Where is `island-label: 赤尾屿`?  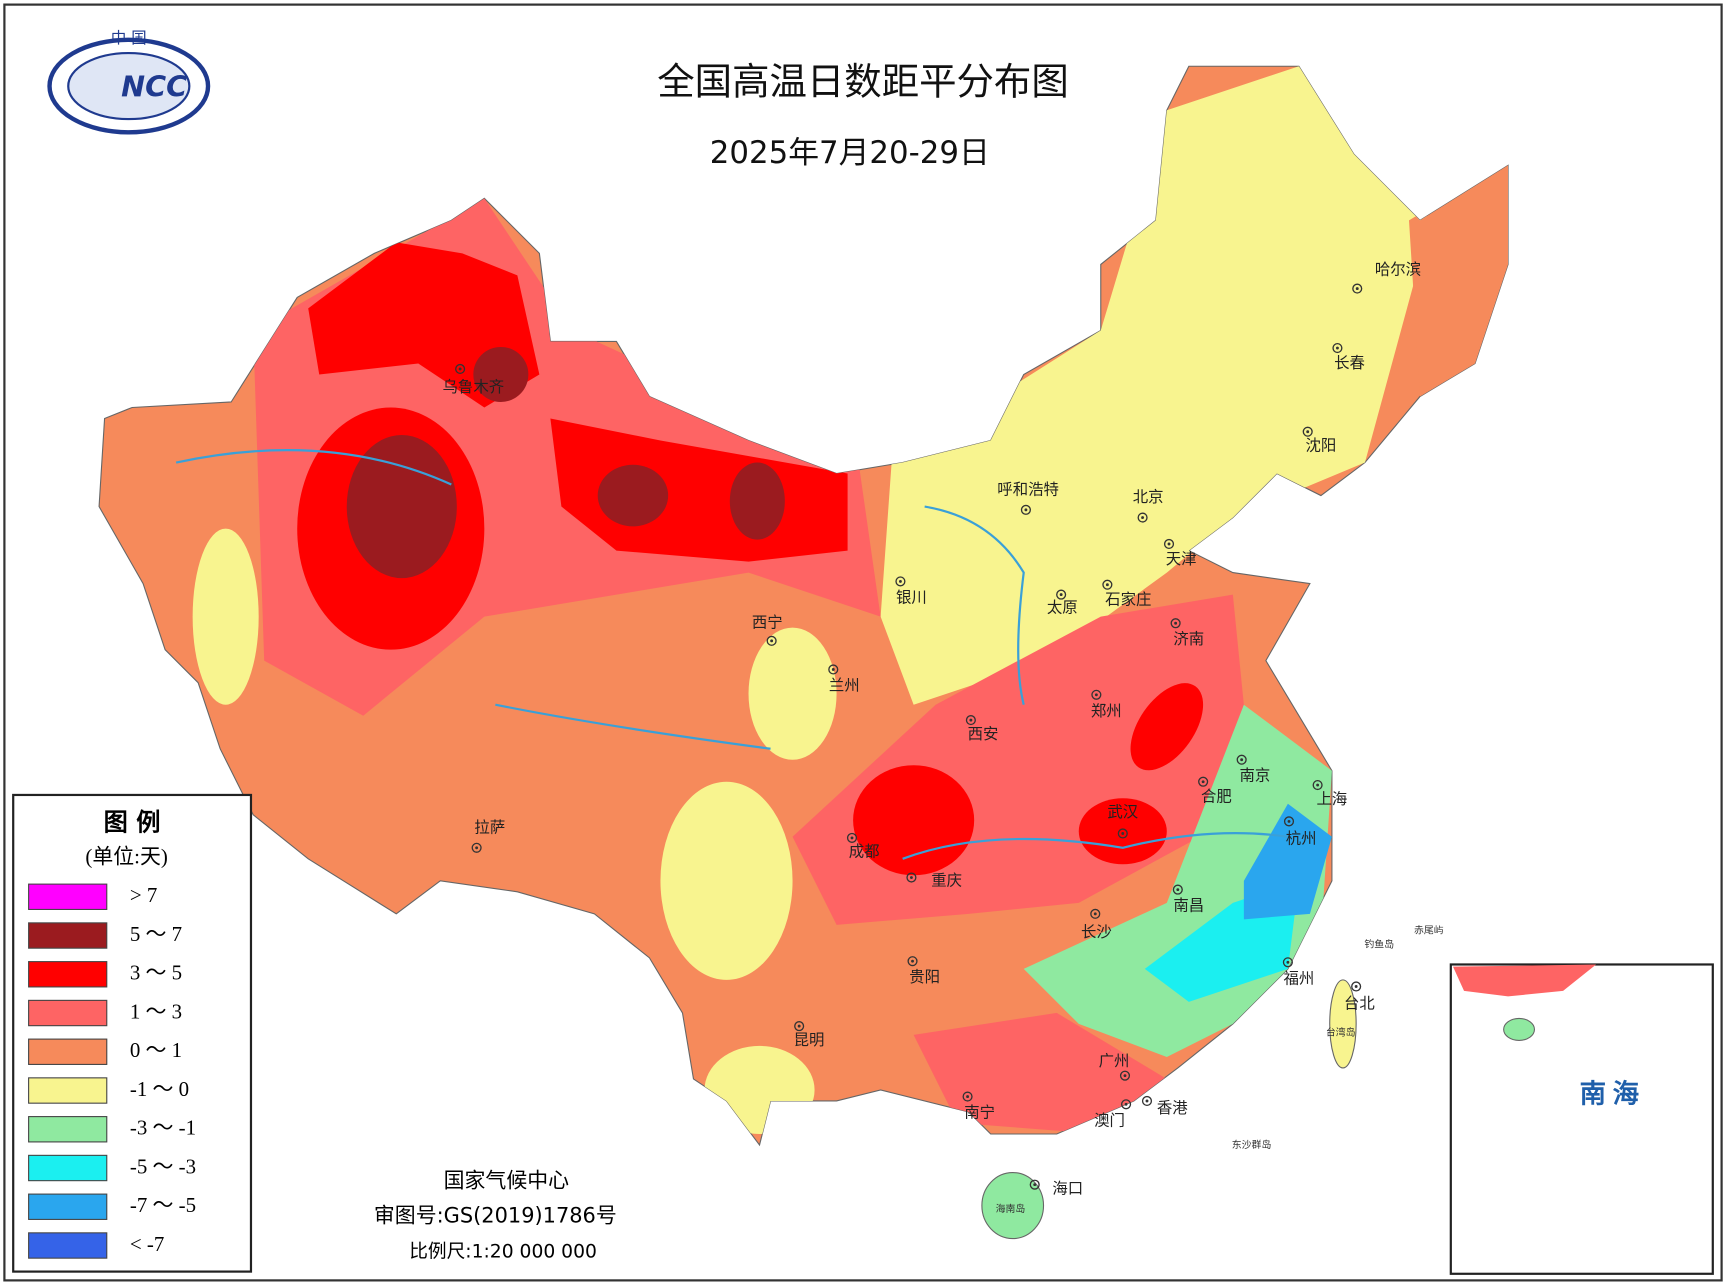
island-label: 赤尾屿 is located at coordinates (1429, 930).